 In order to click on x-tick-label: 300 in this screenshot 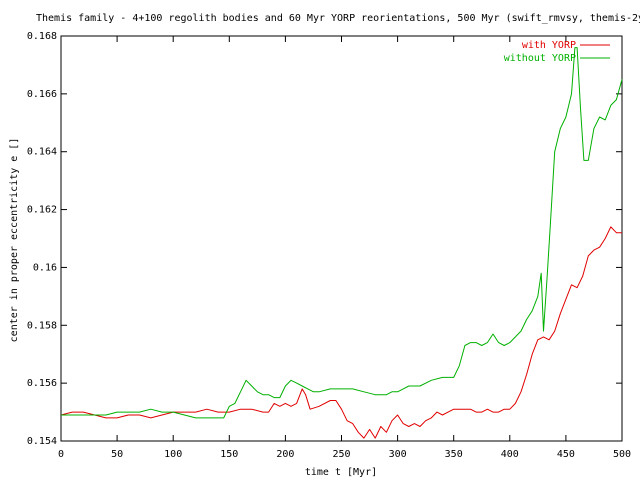, I will do `click(398, 454)`.